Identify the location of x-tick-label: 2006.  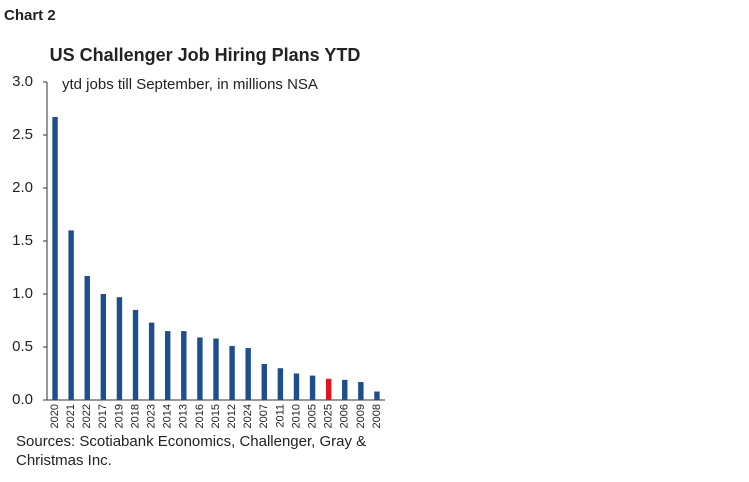
(345, 416).